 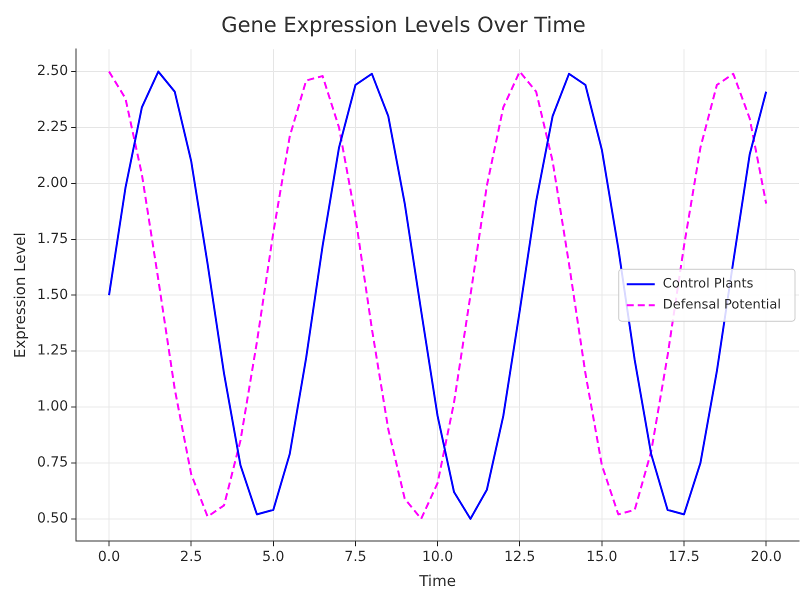 What do you see at coordinates (355, 557) in the screenshot?
I see `x-tick-label: 7.5` at bounding box center [355, 557].